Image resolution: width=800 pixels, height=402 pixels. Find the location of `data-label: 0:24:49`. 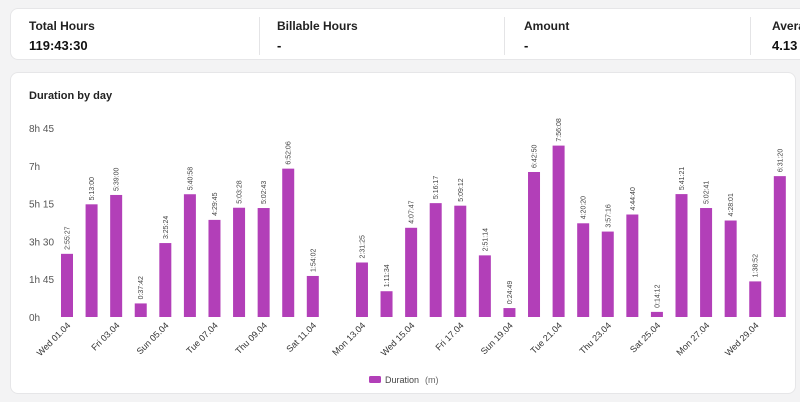

data-label: 0:24:49 is located at coordinates (510, 292).